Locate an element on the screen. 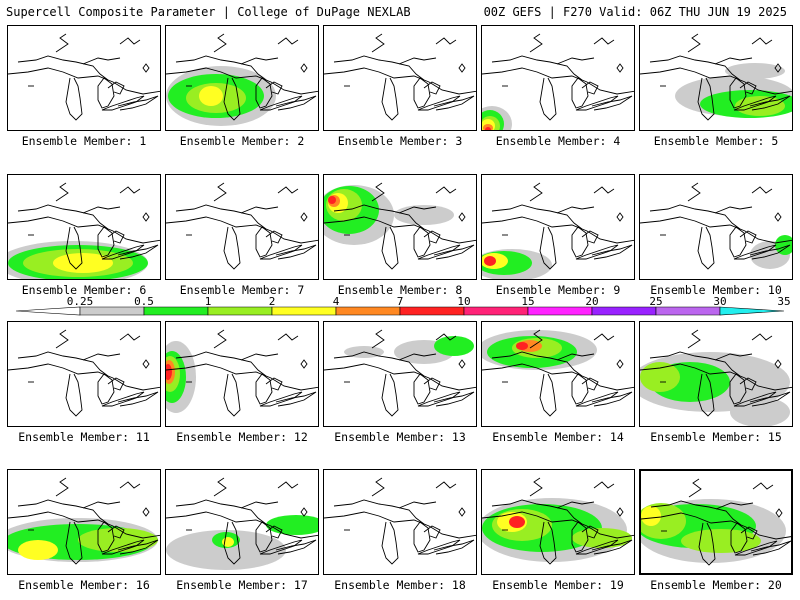 This screenshot has width=800, height=600. member-caption: Ensemble Member: 8 is located at coordinates (400, 290).